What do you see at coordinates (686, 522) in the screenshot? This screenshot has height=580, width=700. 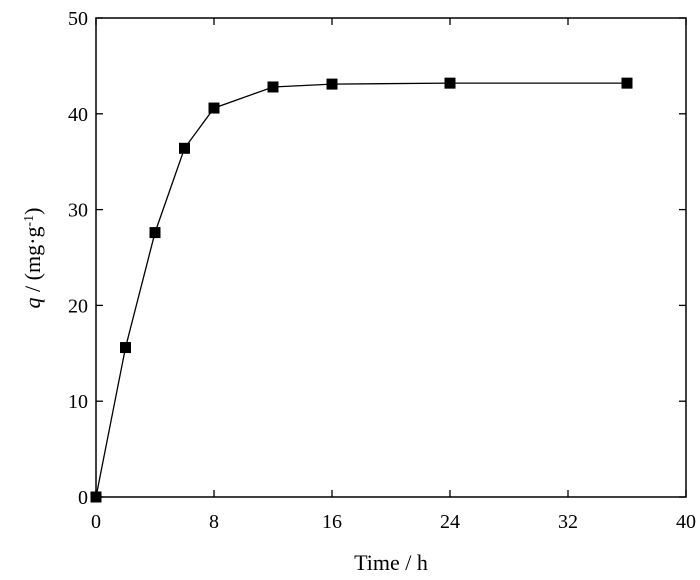 I see `x-tick-label: 40` at bounding box center [686, 522].